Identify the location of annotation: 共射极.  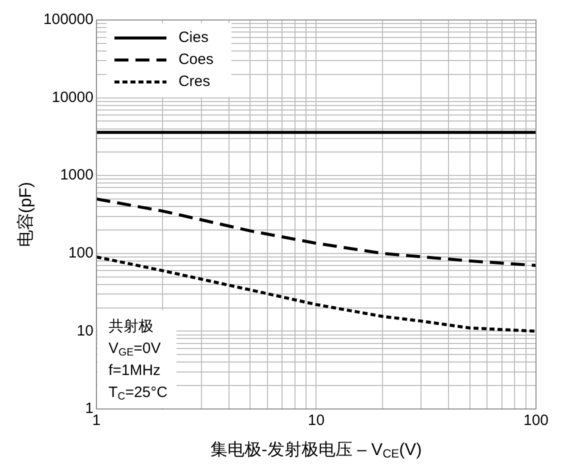
(131, 326).